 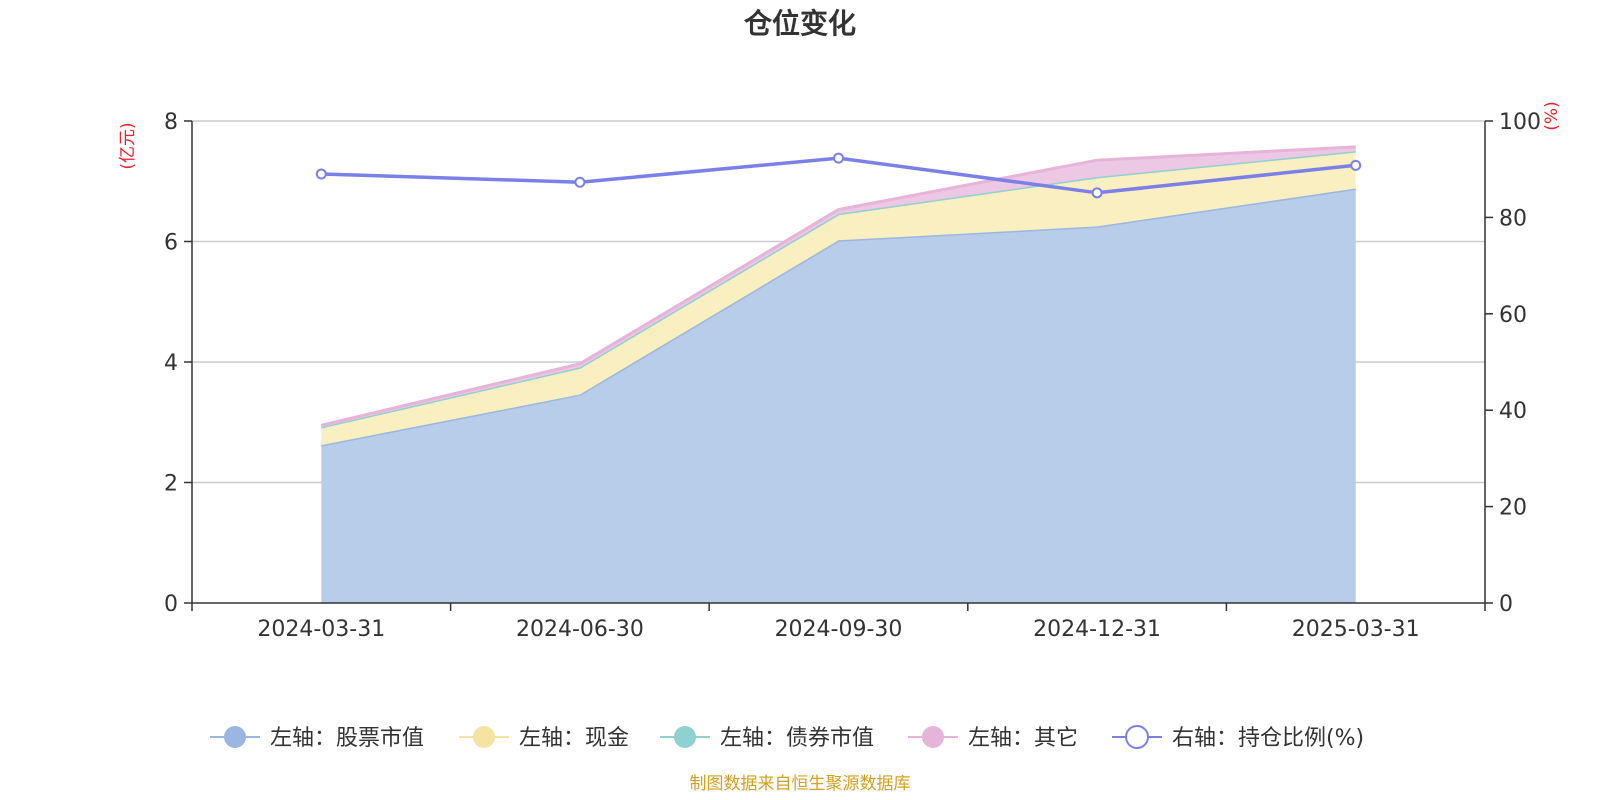 I want to click on legend-label: 左轴：股票市值, so click(x=347, y=738).